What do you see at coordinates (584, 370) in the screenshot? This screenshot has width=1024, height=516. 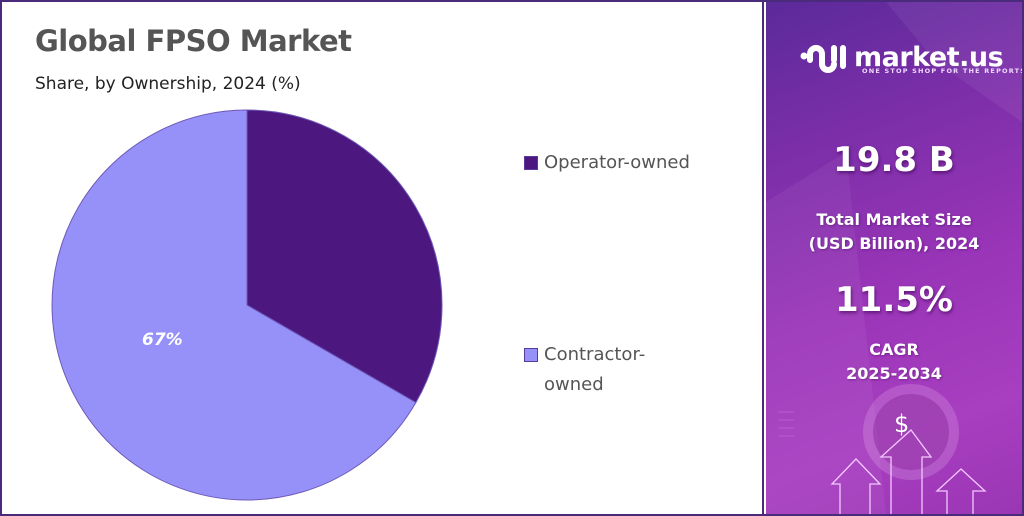 I see `legend-item-contractor-owned: Contractor- owned` at bounding box center [584, 370].